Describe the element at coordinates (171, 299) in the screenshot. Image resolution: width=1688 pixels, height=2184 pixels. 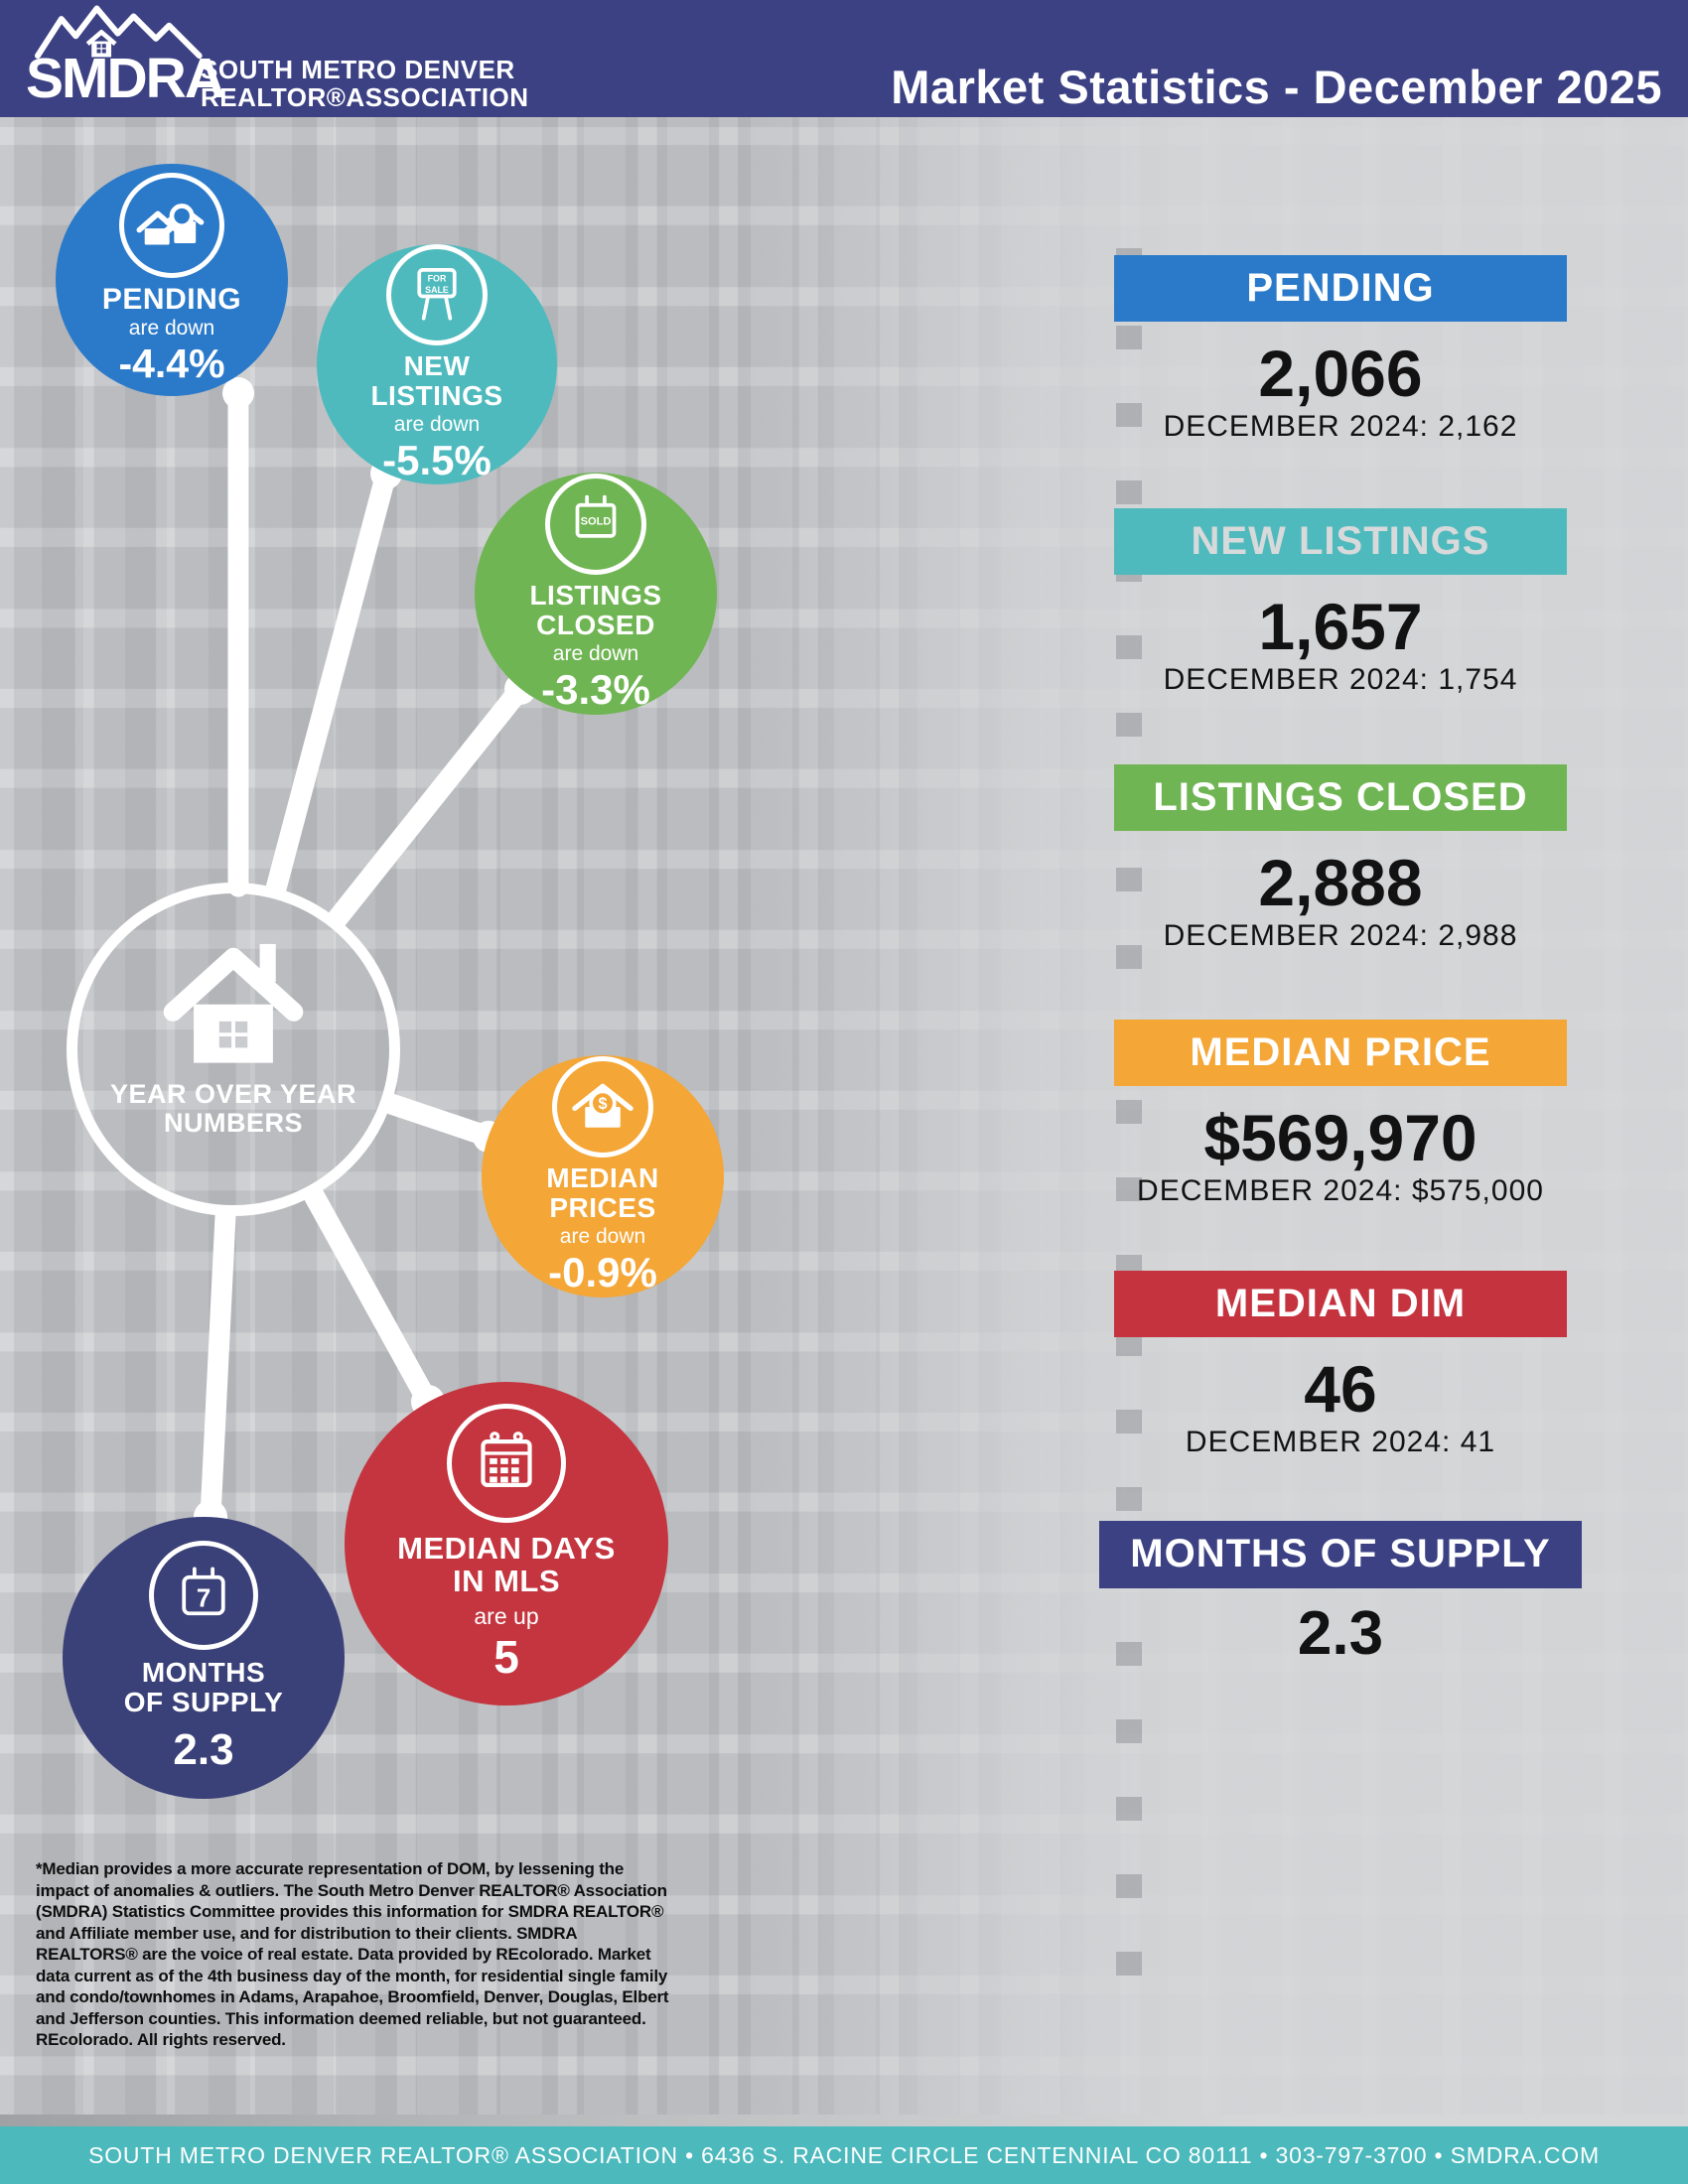
I see `bubble-label: PENDING` at that location.